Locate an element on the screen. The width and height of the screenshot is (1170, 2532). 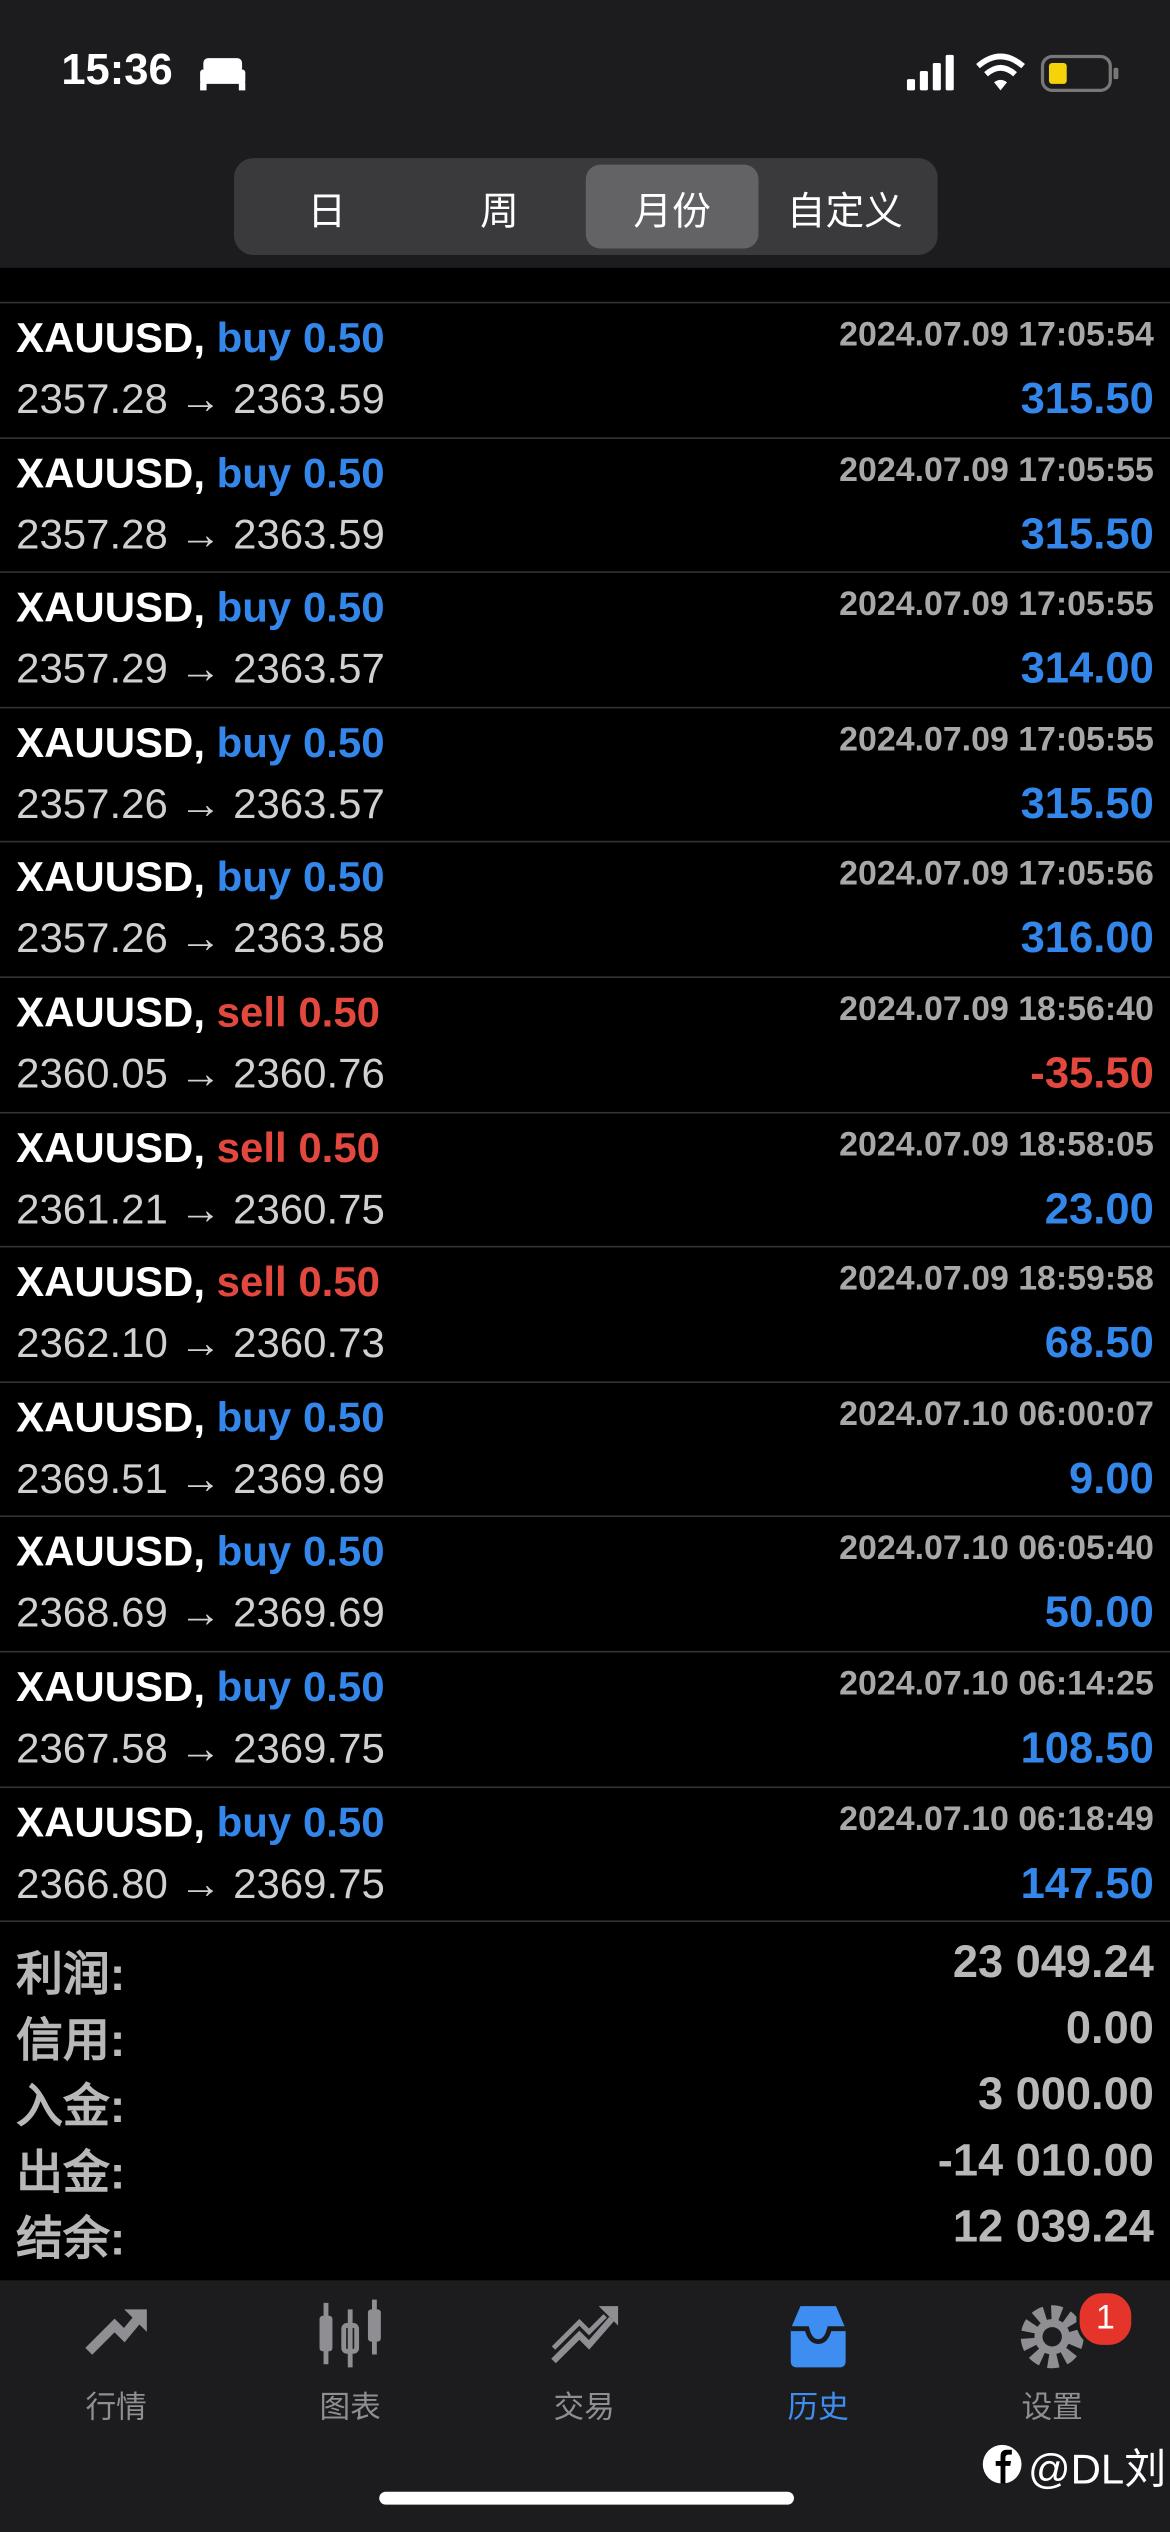
summary-label: 出金: is located at coordinates (71, 2173).